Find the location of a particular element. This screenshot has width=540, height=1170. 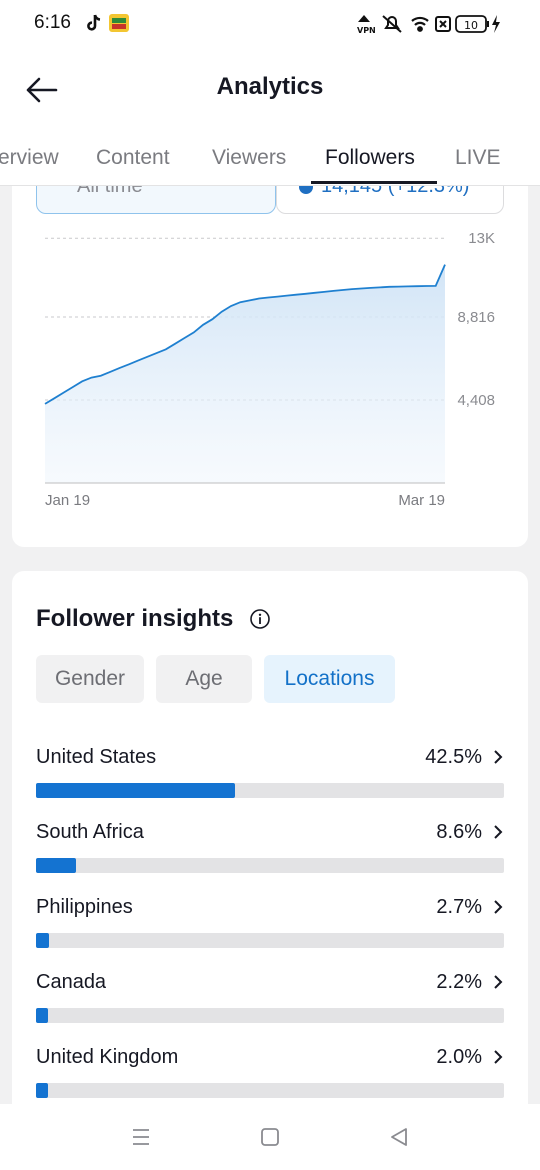

x-tick-label-end: Mar 19 is located at coordinates (421, 500).